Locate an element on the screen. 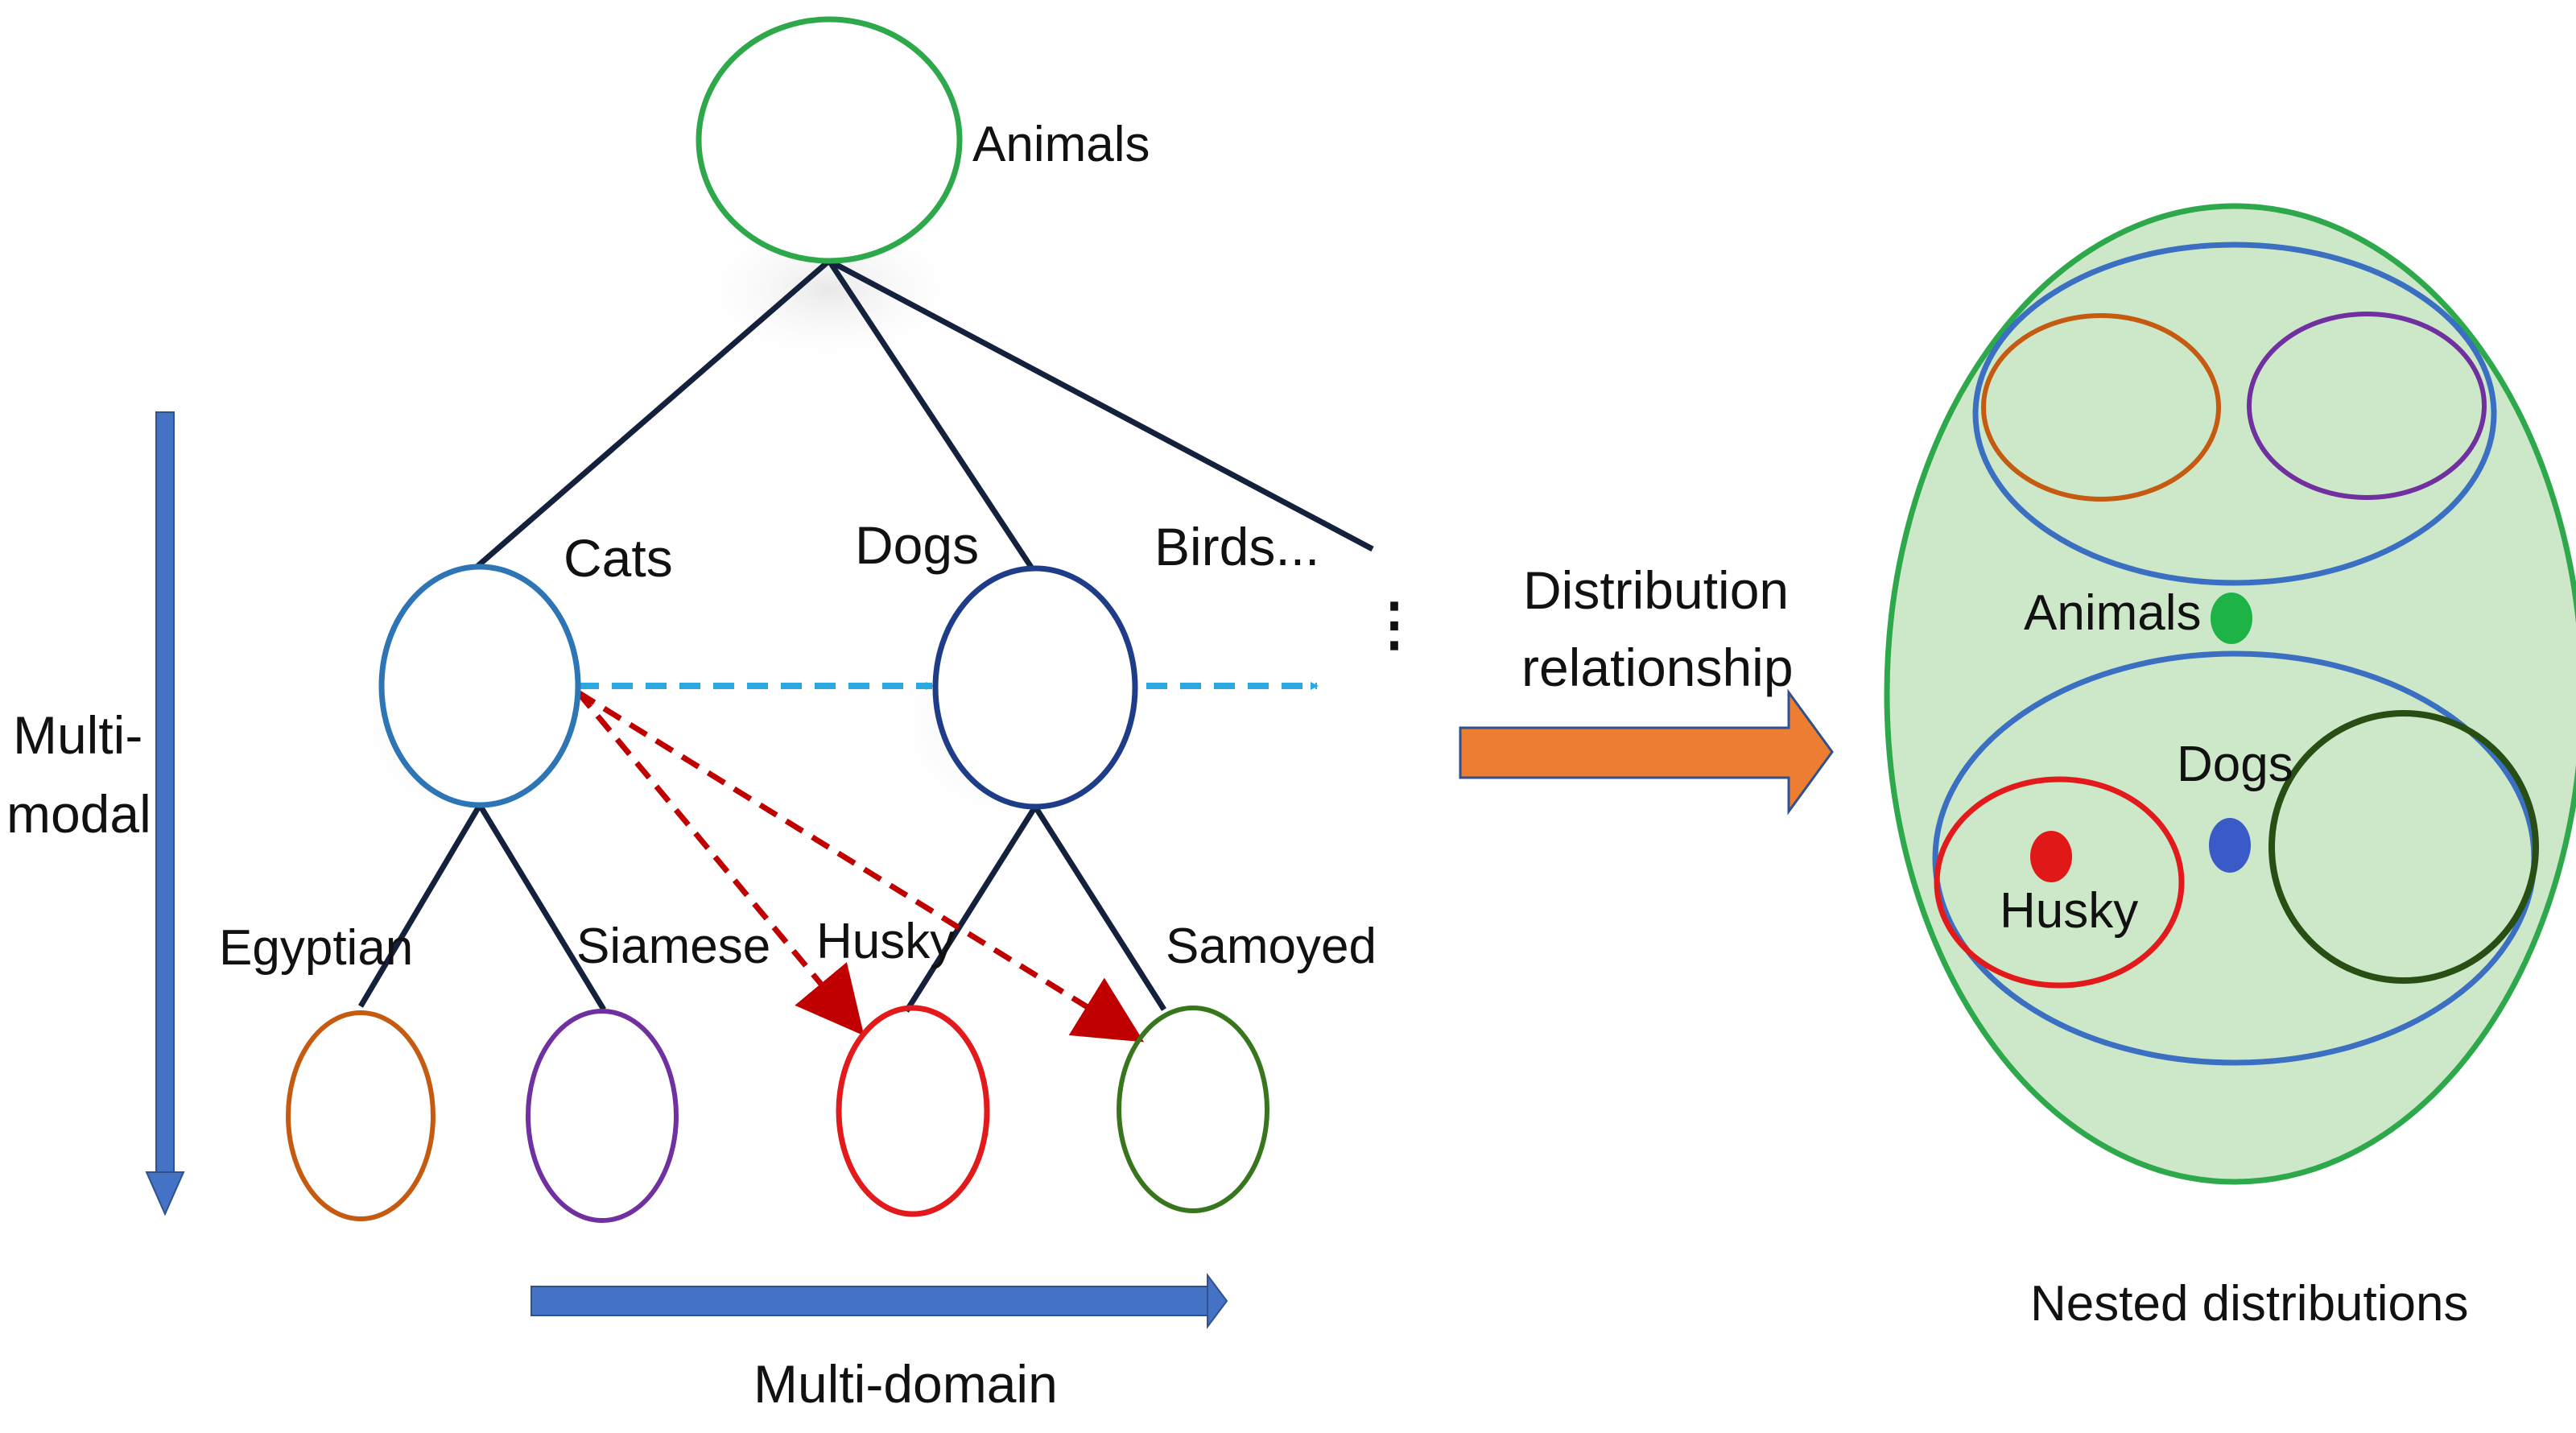 This screenshot has height=1433, width=2576. leaf-label-samoyed: Samoyed is located at coordinates (1271, 946).